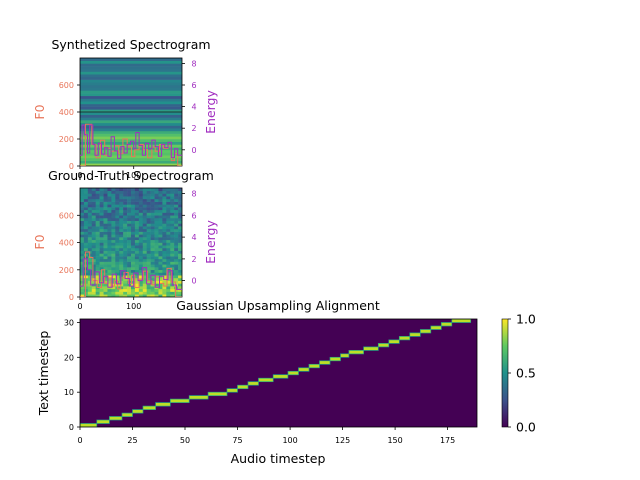 The width and height of the screenshot is (640, 480). What do you see at coordinates (79, 175) in the screenshot?
I see `synth-x-tick-label: 0` at bounding box center [79, 175].